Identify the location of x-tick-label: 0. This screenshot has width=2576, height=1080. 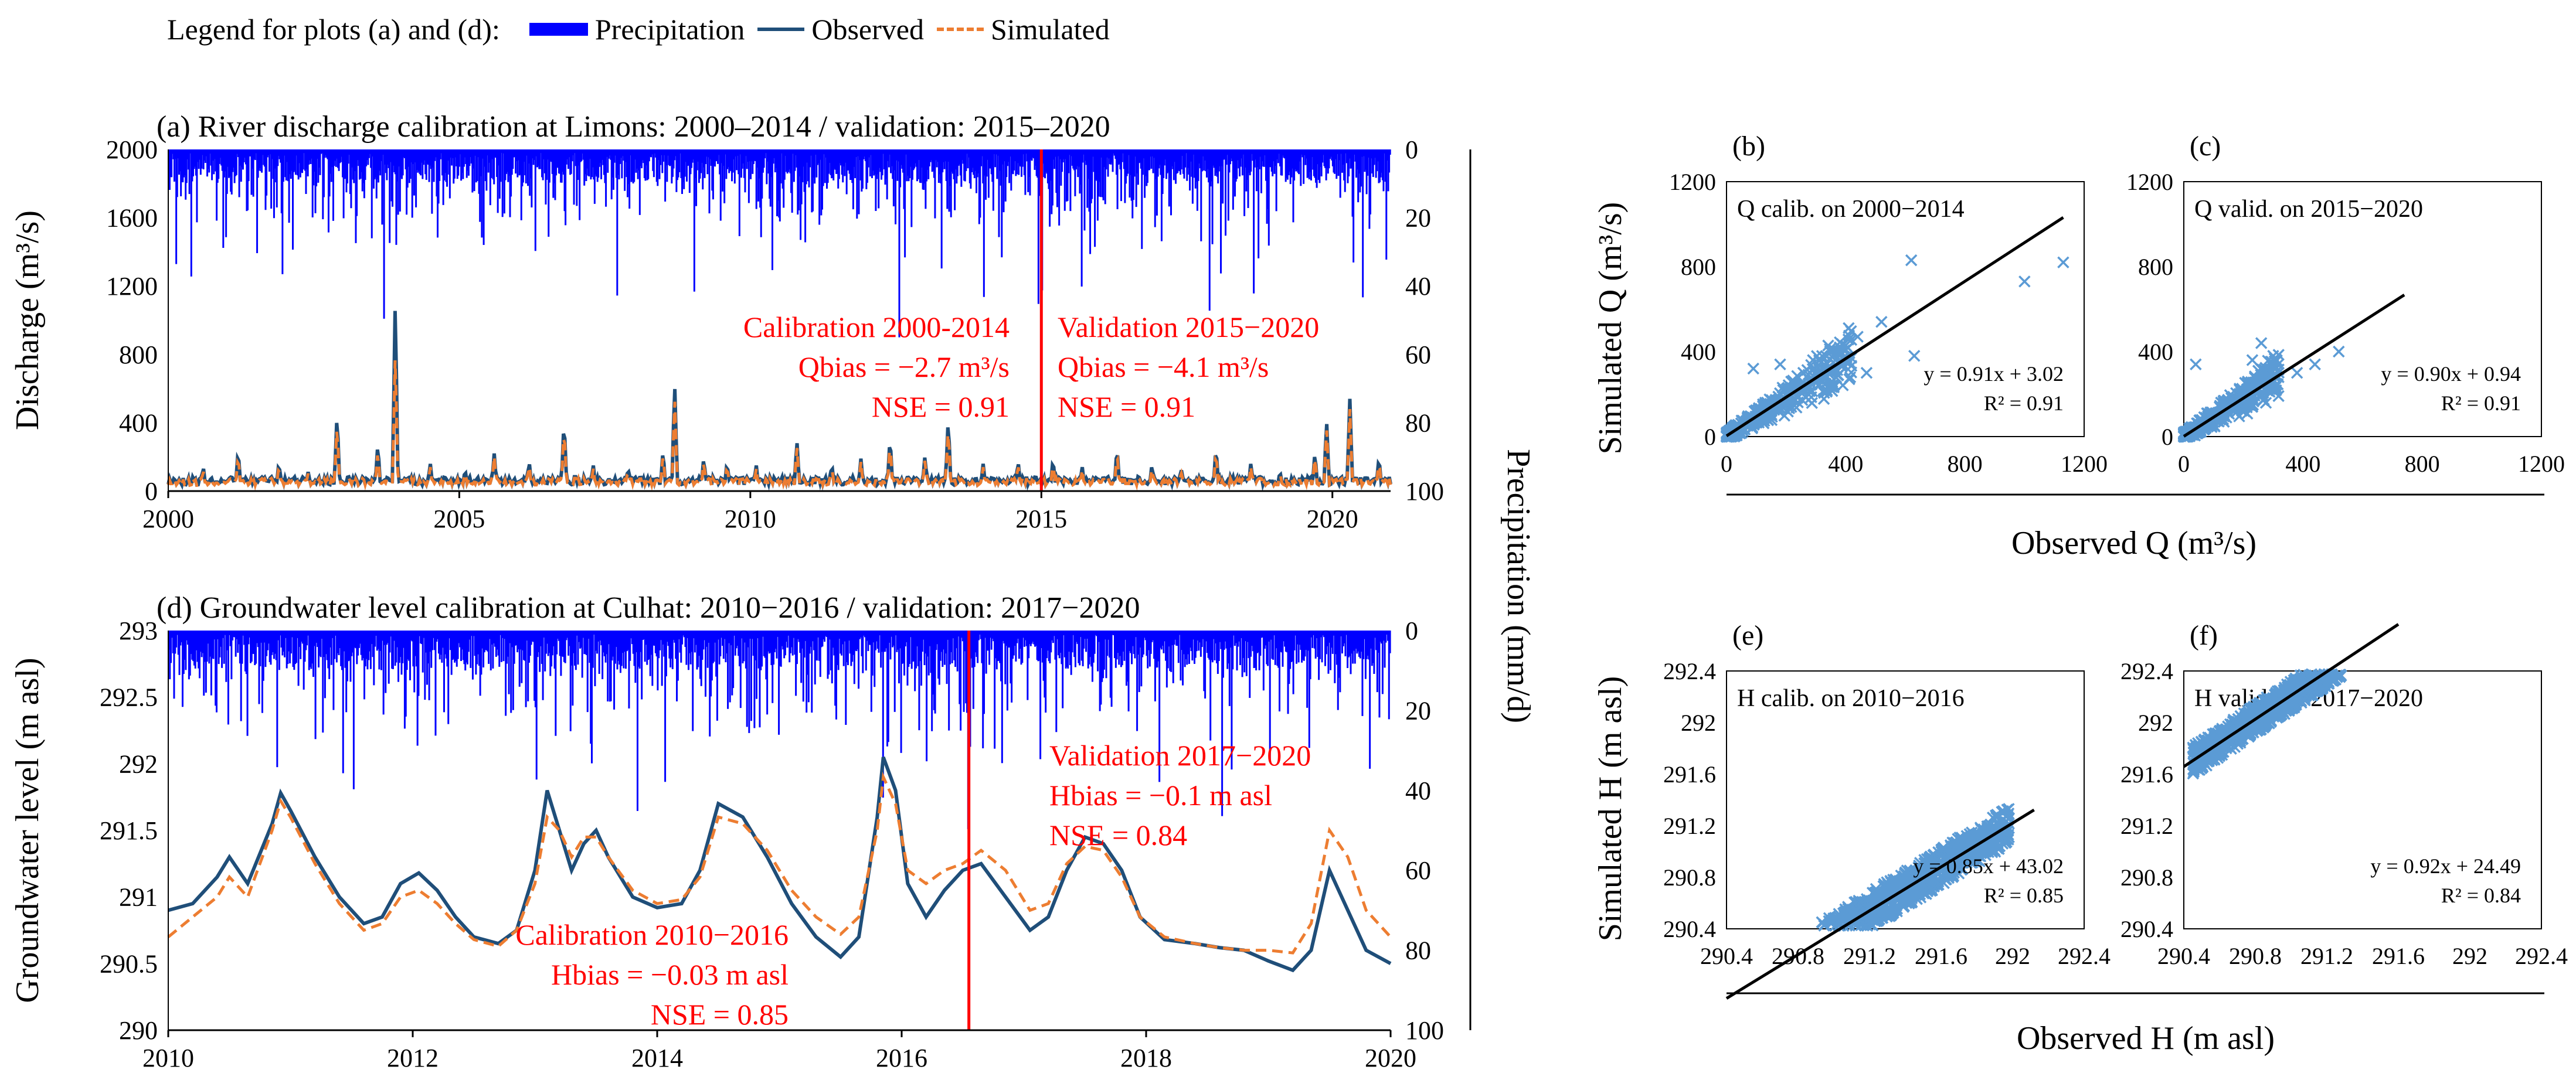
(1726, 464).